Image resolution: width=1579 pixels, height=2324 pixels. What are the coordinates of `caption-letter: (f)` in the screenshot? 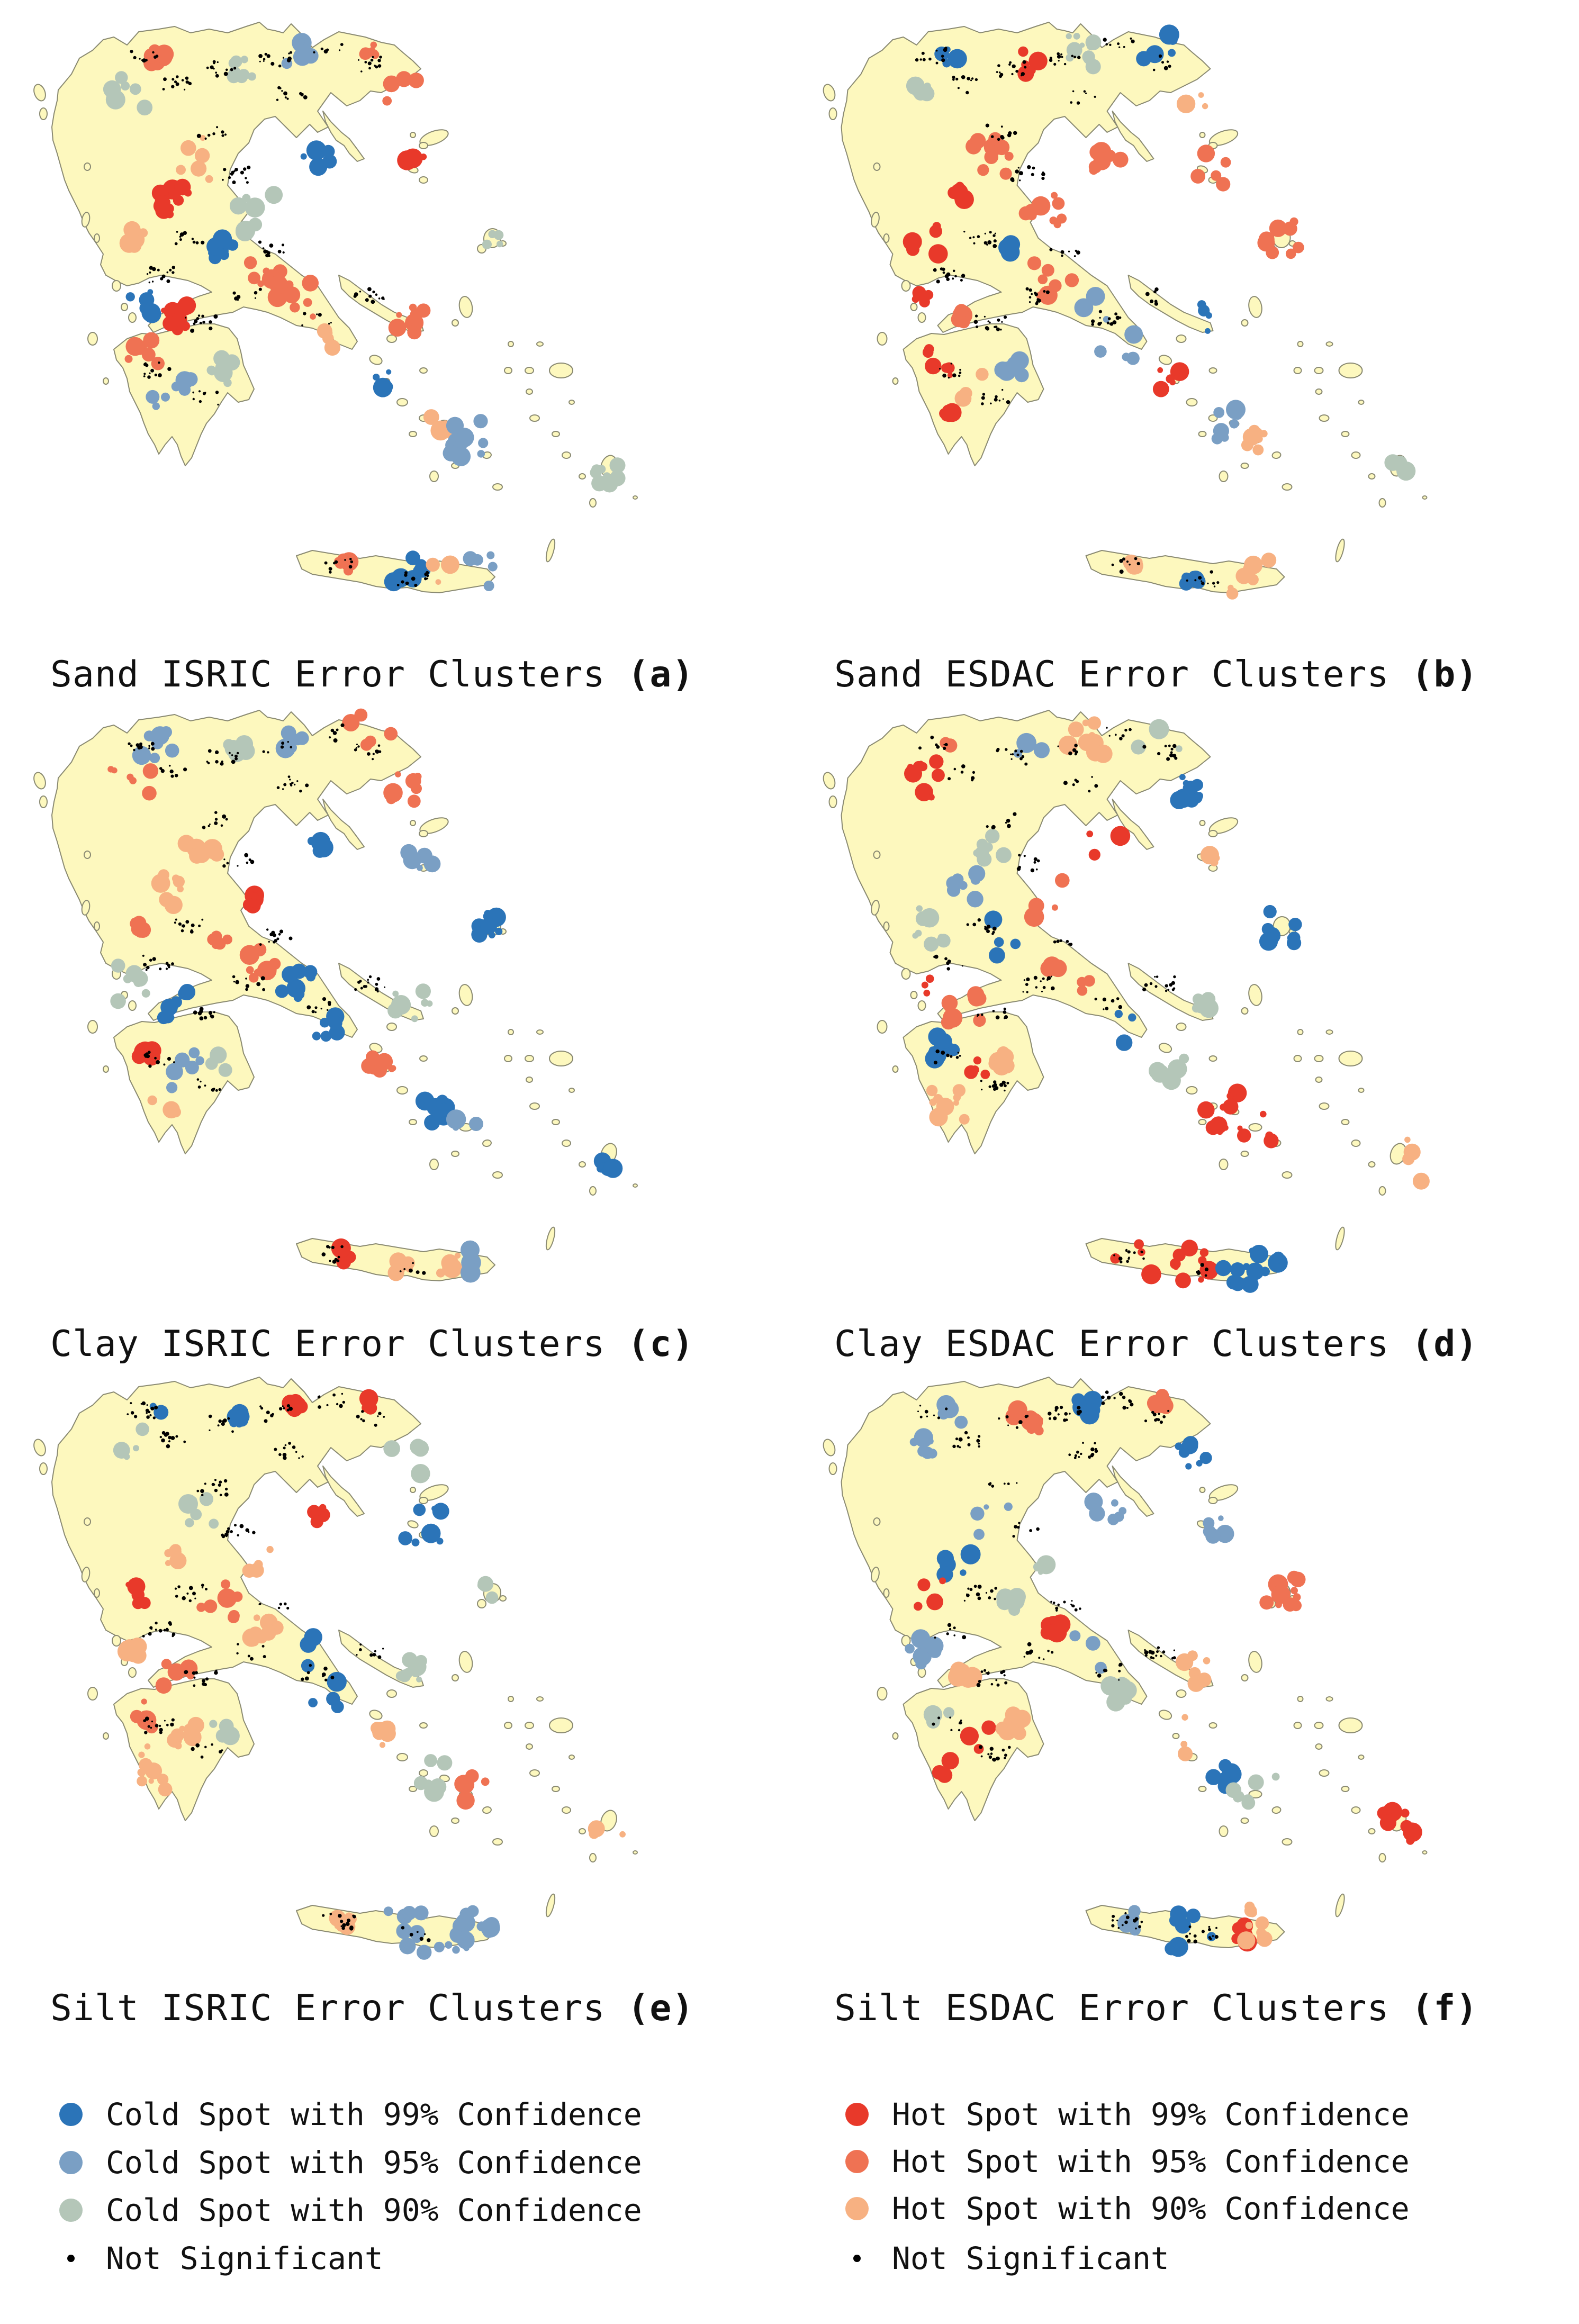 It's located at (1444, 2008).